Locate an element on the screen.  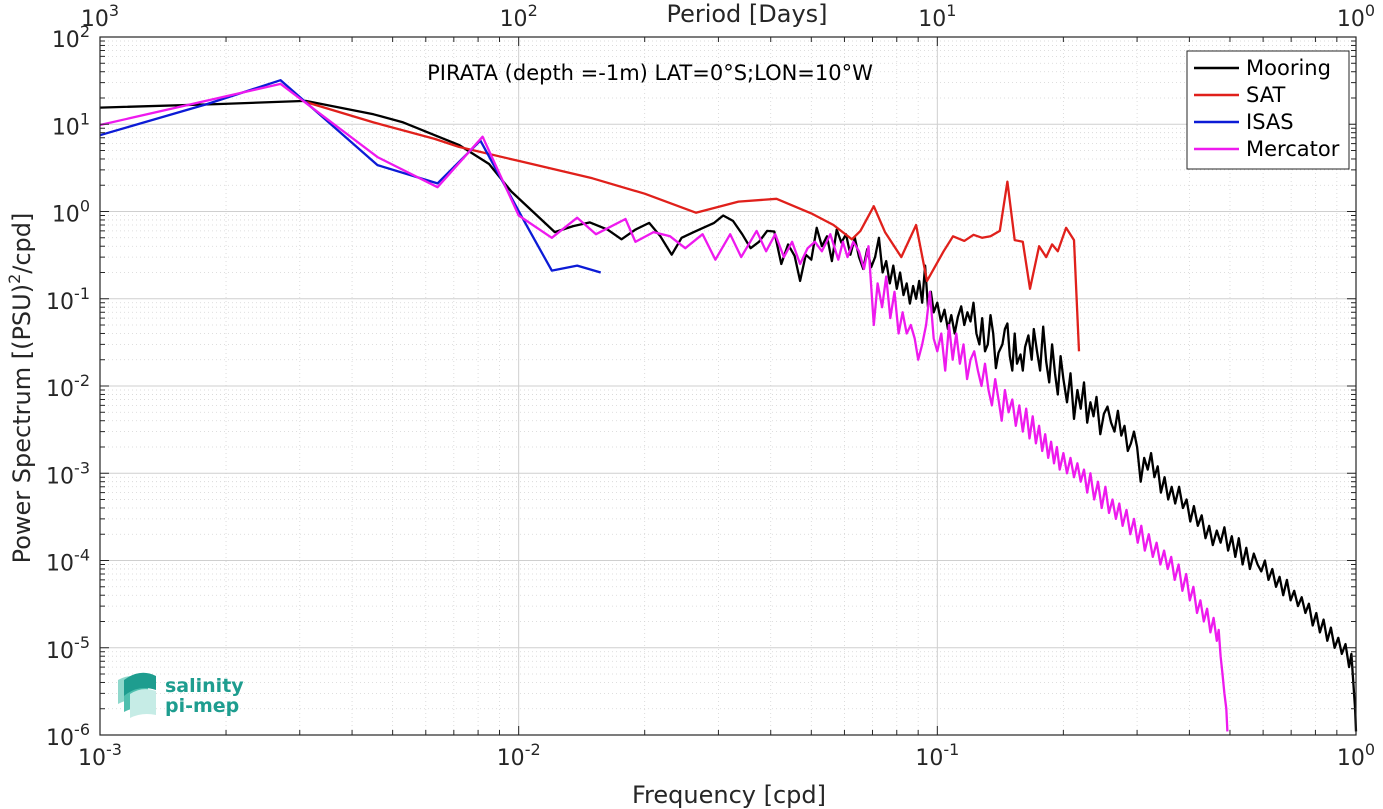
waves-icon is located at coordinates (137, 695).